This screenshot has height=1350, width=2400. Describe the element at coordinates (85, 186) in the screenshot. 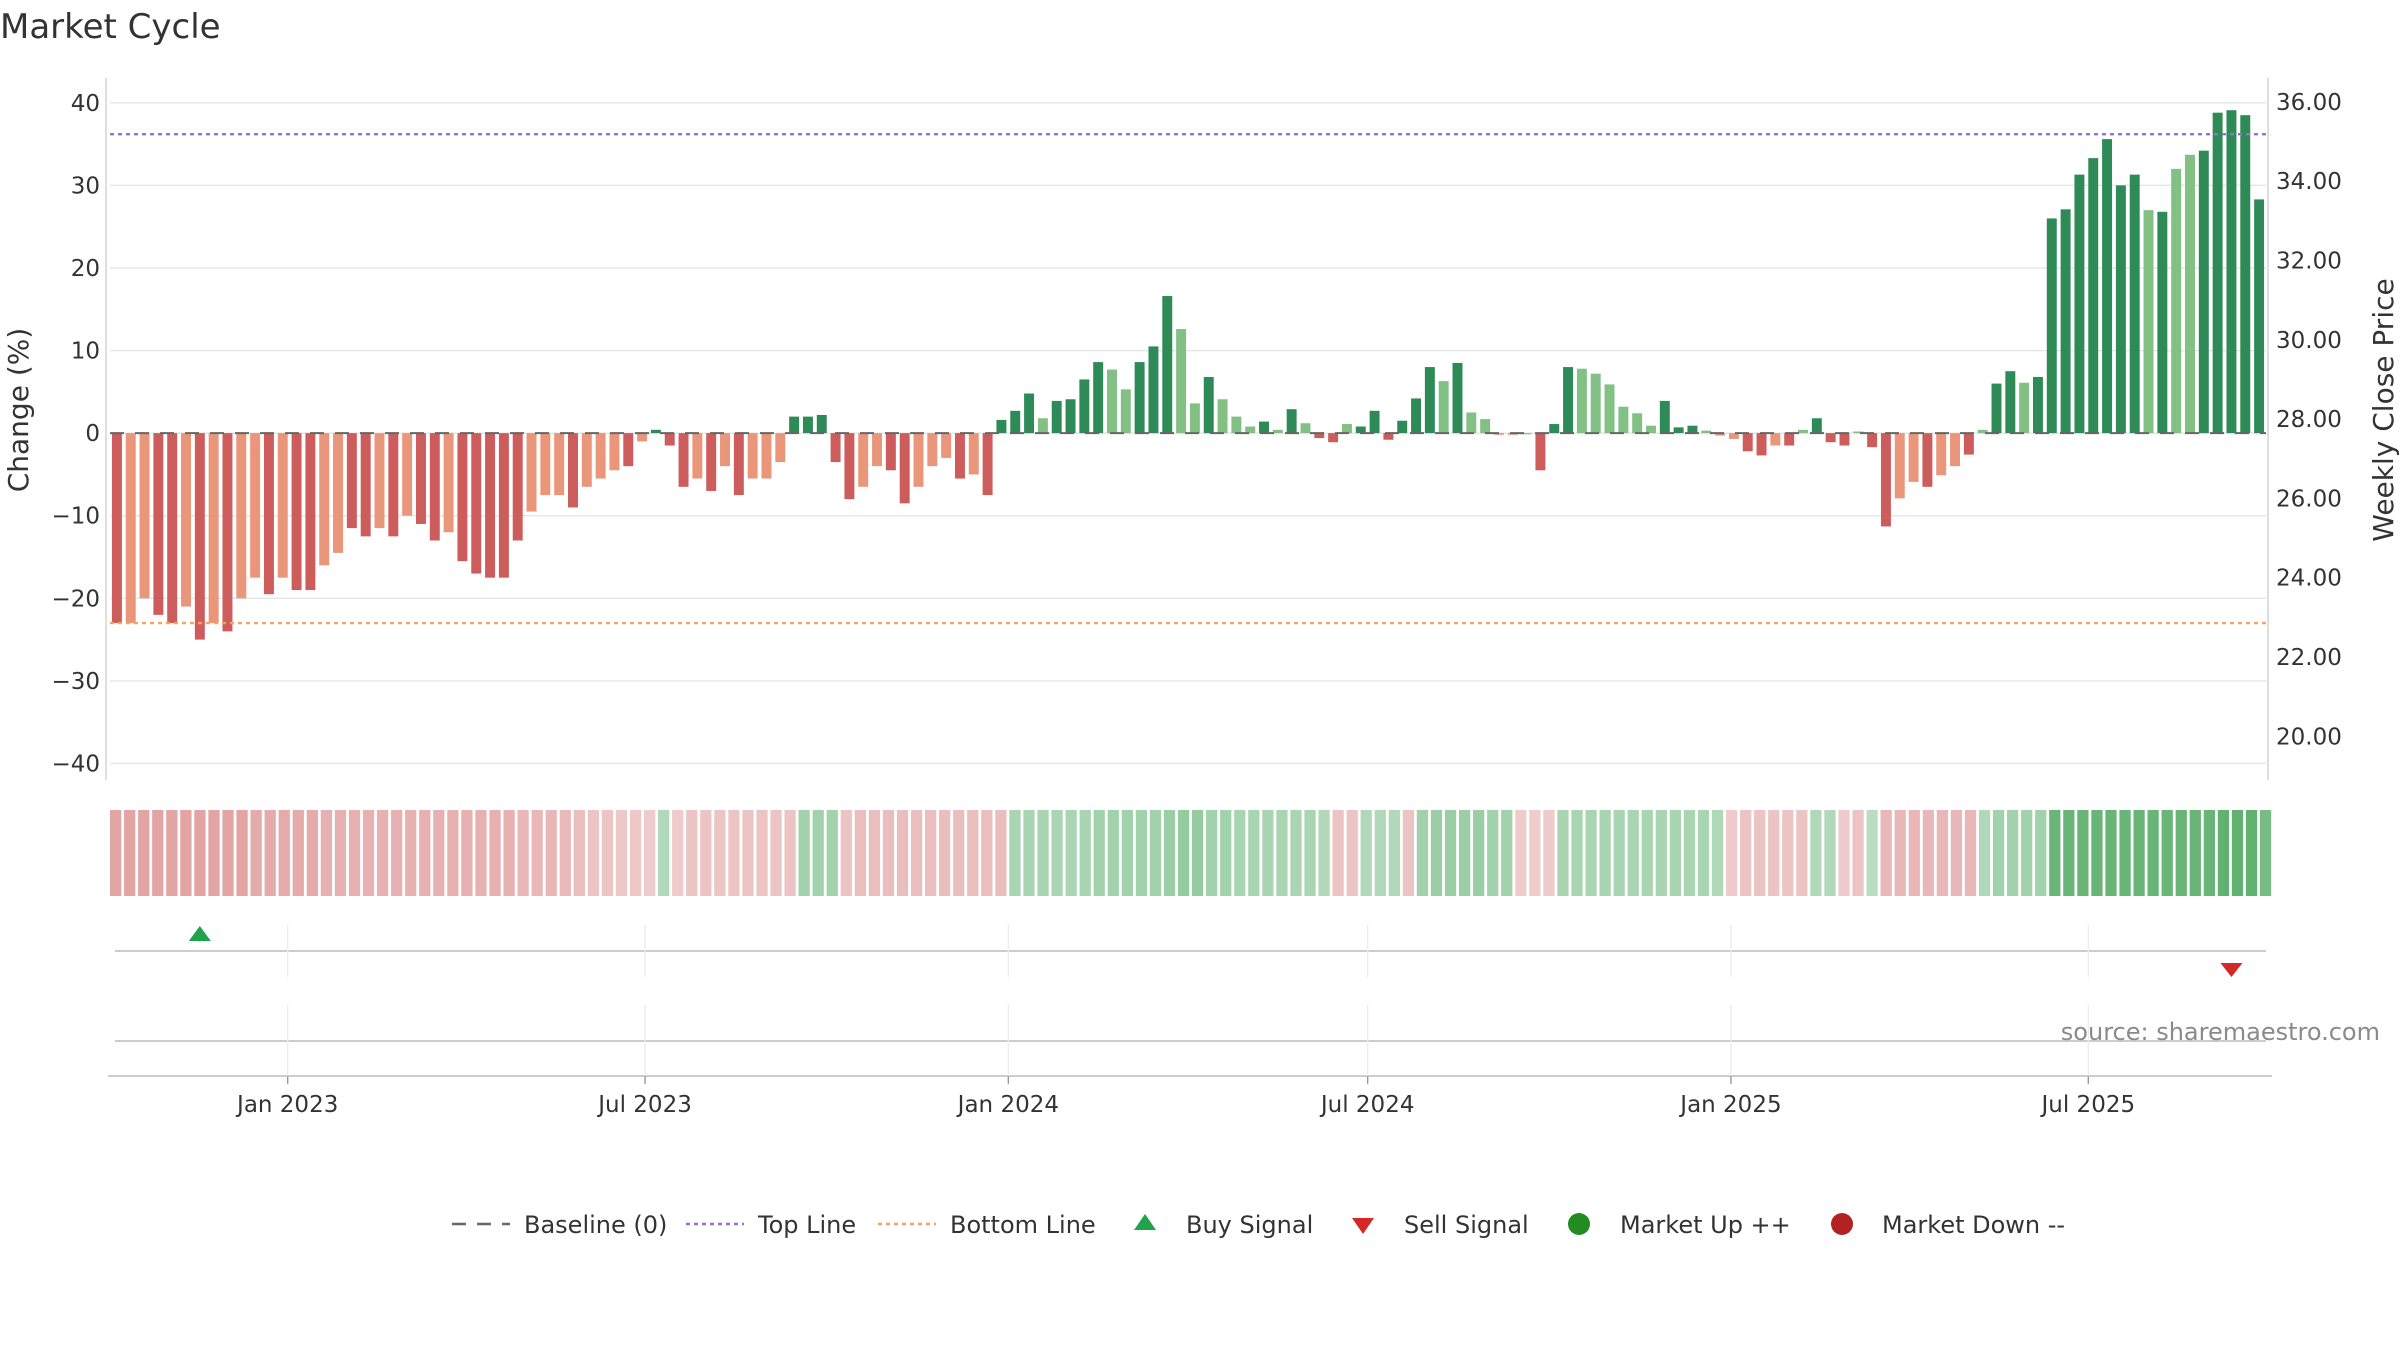

I see `left-tick-label: 30` at that location.